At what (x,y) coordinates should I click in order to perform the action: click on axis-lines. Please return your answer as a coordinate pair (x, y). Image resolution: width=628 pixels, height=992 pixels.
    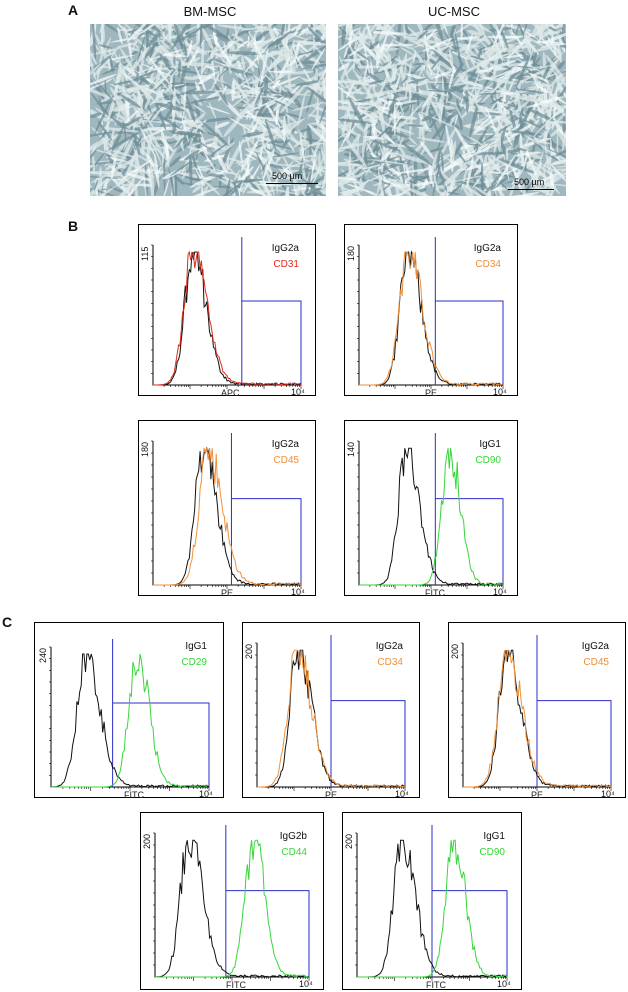
    Looking at the image, I should click on (129, 717).